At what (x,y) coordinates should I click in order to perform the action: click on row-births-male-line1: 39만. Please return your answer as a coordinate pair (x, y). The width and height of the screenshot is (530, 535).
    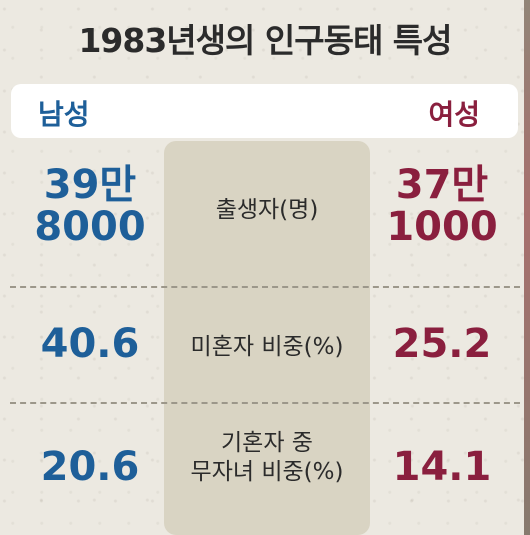
    Looking at the image, I should click on (90, 185).